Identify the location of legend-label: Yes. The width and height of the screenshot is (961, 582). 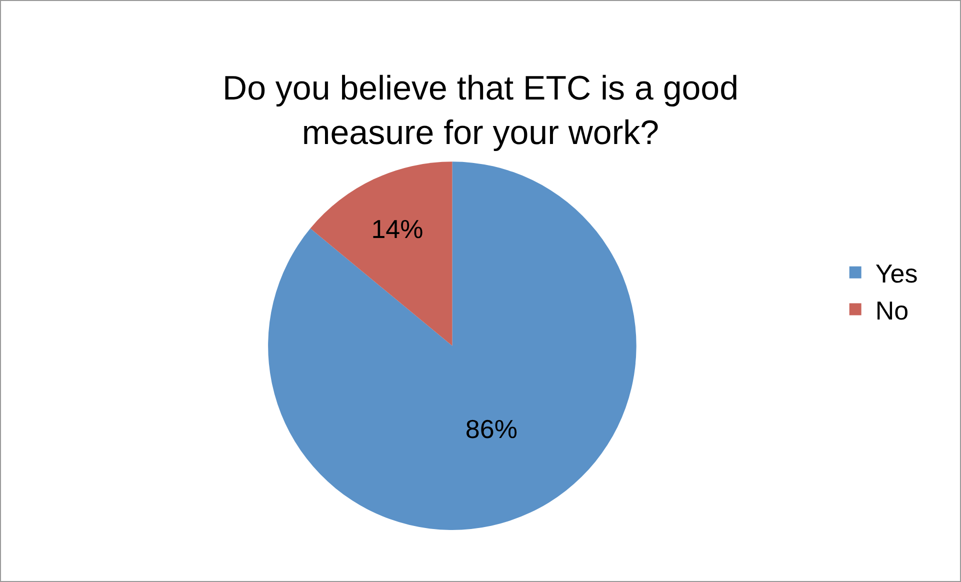
(896, 273).